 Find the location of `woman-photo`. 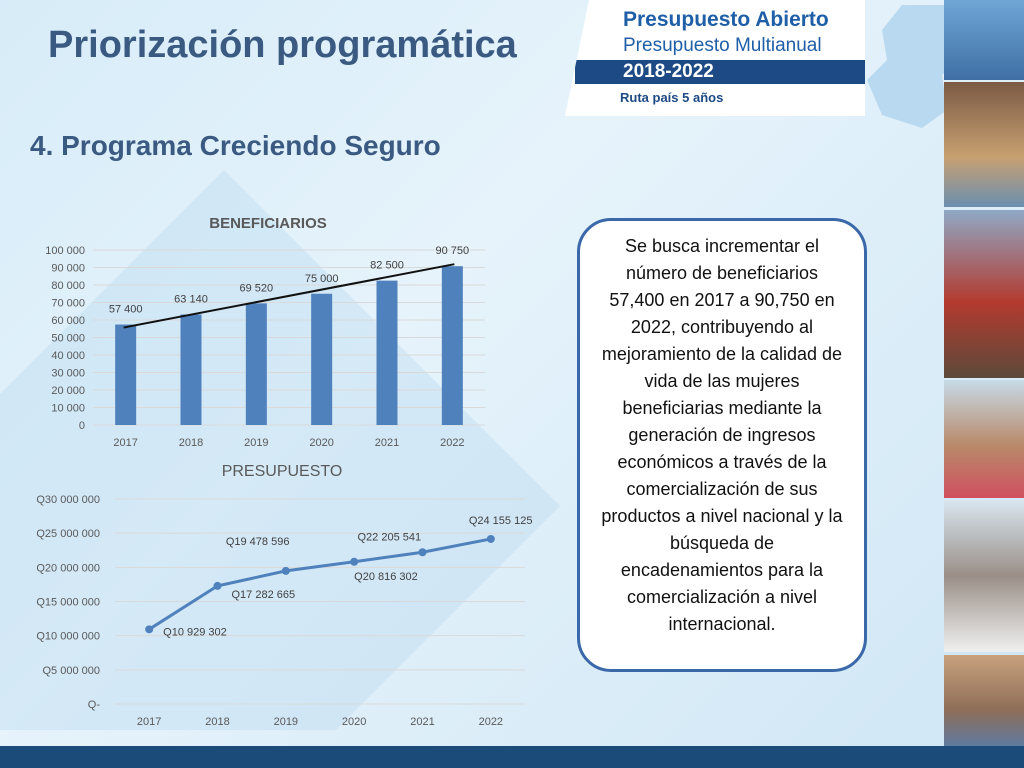

woman-photo is located at coordinates (984, 294).